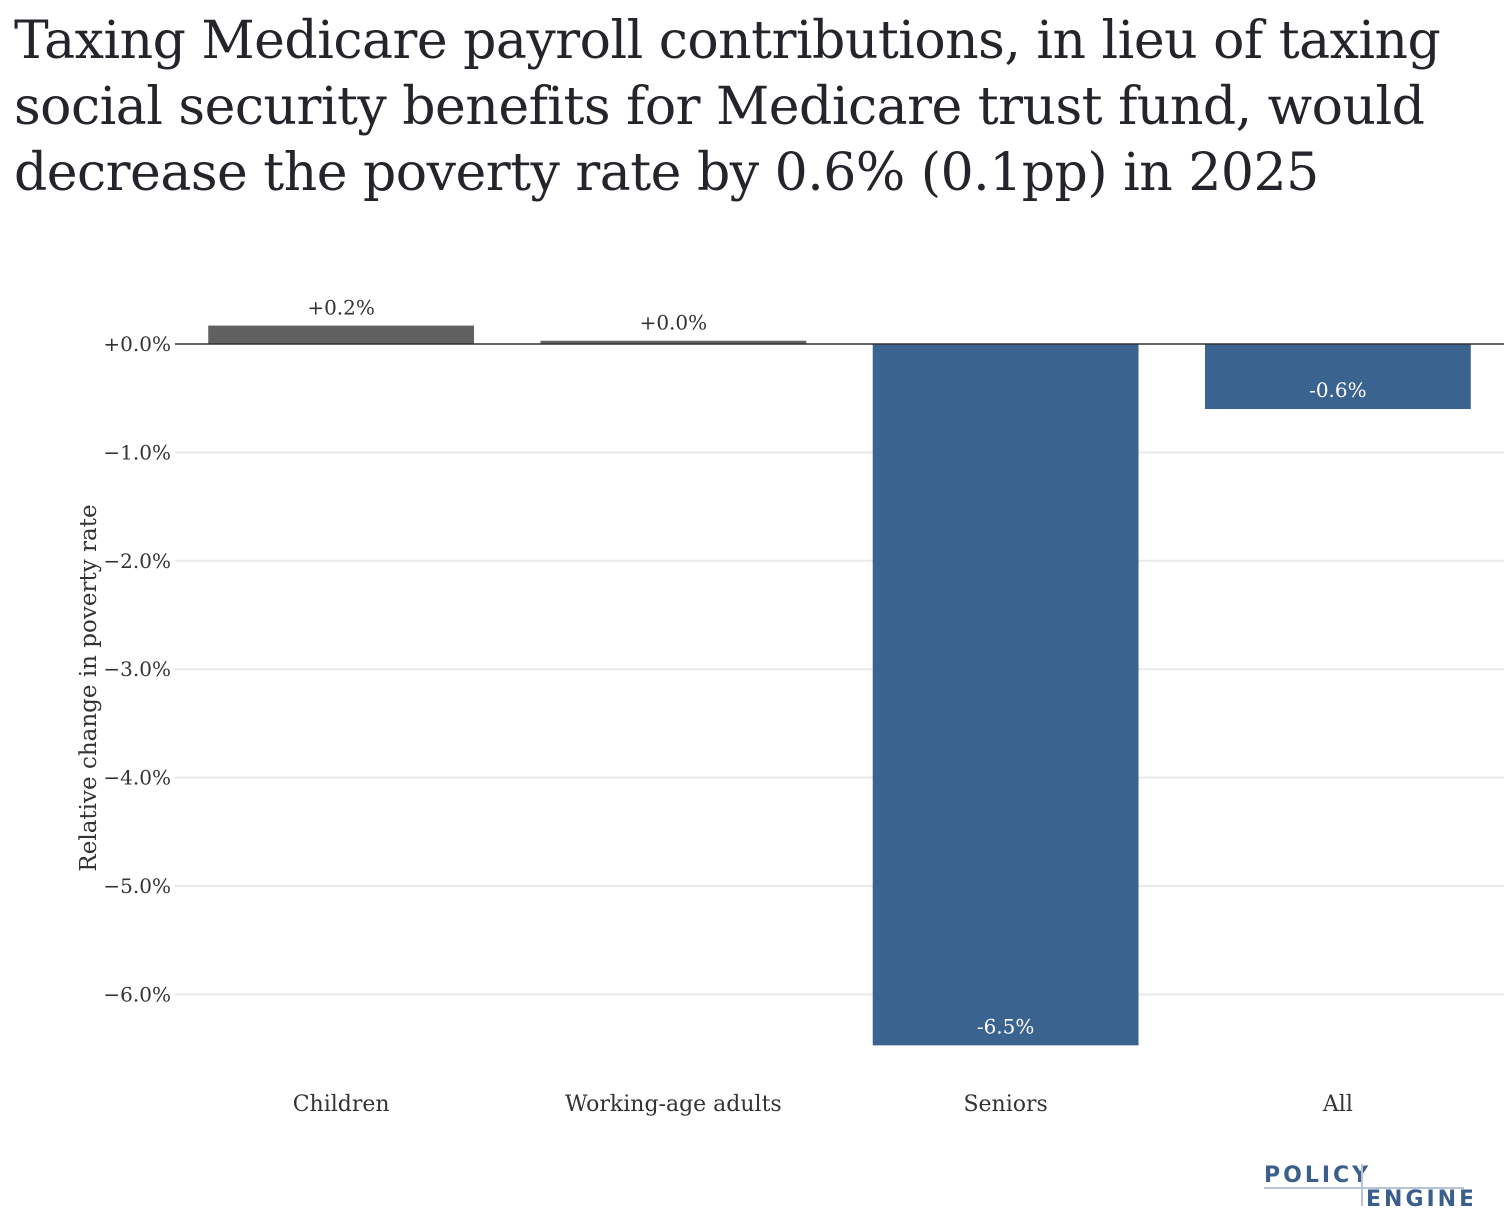 The height and width of the screenshot is (1230, 1506). Describe the element at coordinates (674, 323) in the screenshot. I see `data-label: +0.0%` at that location.